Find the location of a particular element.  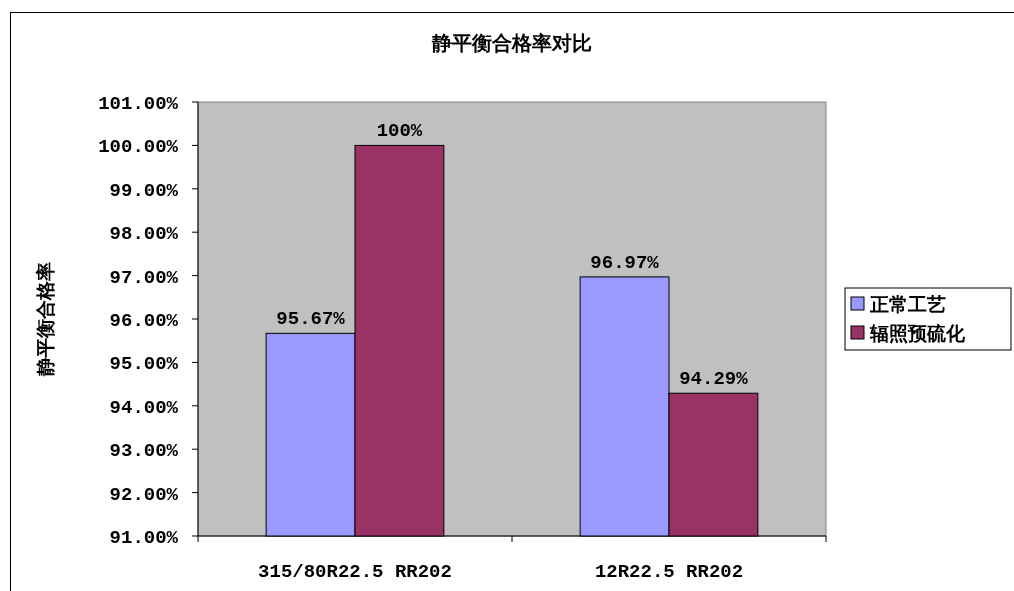

data-label: 95.67% is located at coordinates (311, 319).